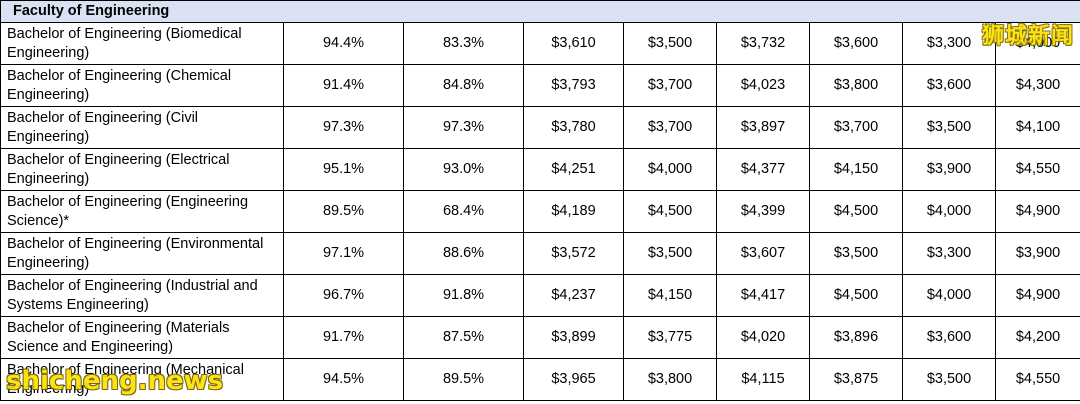 The image size is (1080, 404). Describe the element at coordinates (343, 127) in the screenshot. I see `overall-employment-cell: 97.3%` at that location.